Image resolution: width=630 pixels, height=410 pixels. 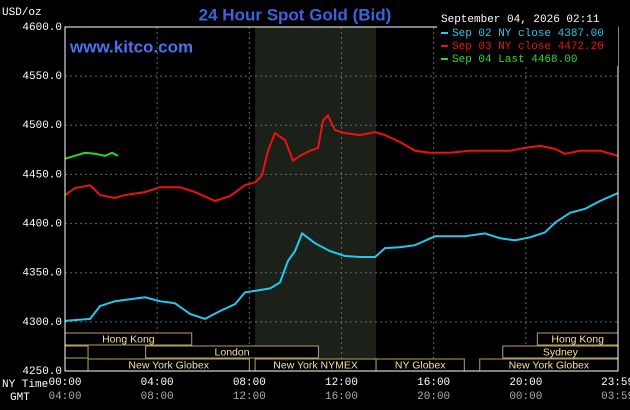 I want to click on x-gmt-label: 04:00, so click(x=64, y=397).